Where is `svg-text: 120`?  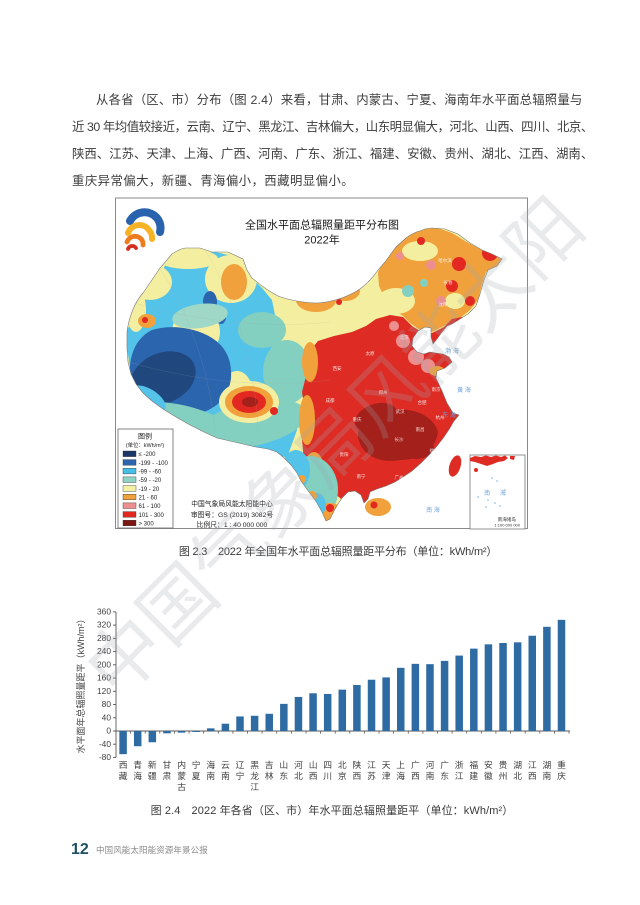 svg-text: 120 is located at coordinates (104, 691).